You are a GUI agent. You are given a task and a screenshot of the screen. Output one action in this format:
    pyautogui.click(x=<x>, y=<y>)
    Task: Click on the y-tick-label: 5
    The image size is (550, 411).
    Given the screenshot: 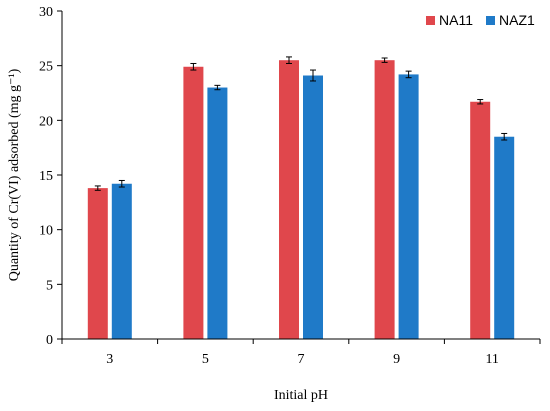 What is the action you would take?
    pyautogui.click(x=49, y=285)
    